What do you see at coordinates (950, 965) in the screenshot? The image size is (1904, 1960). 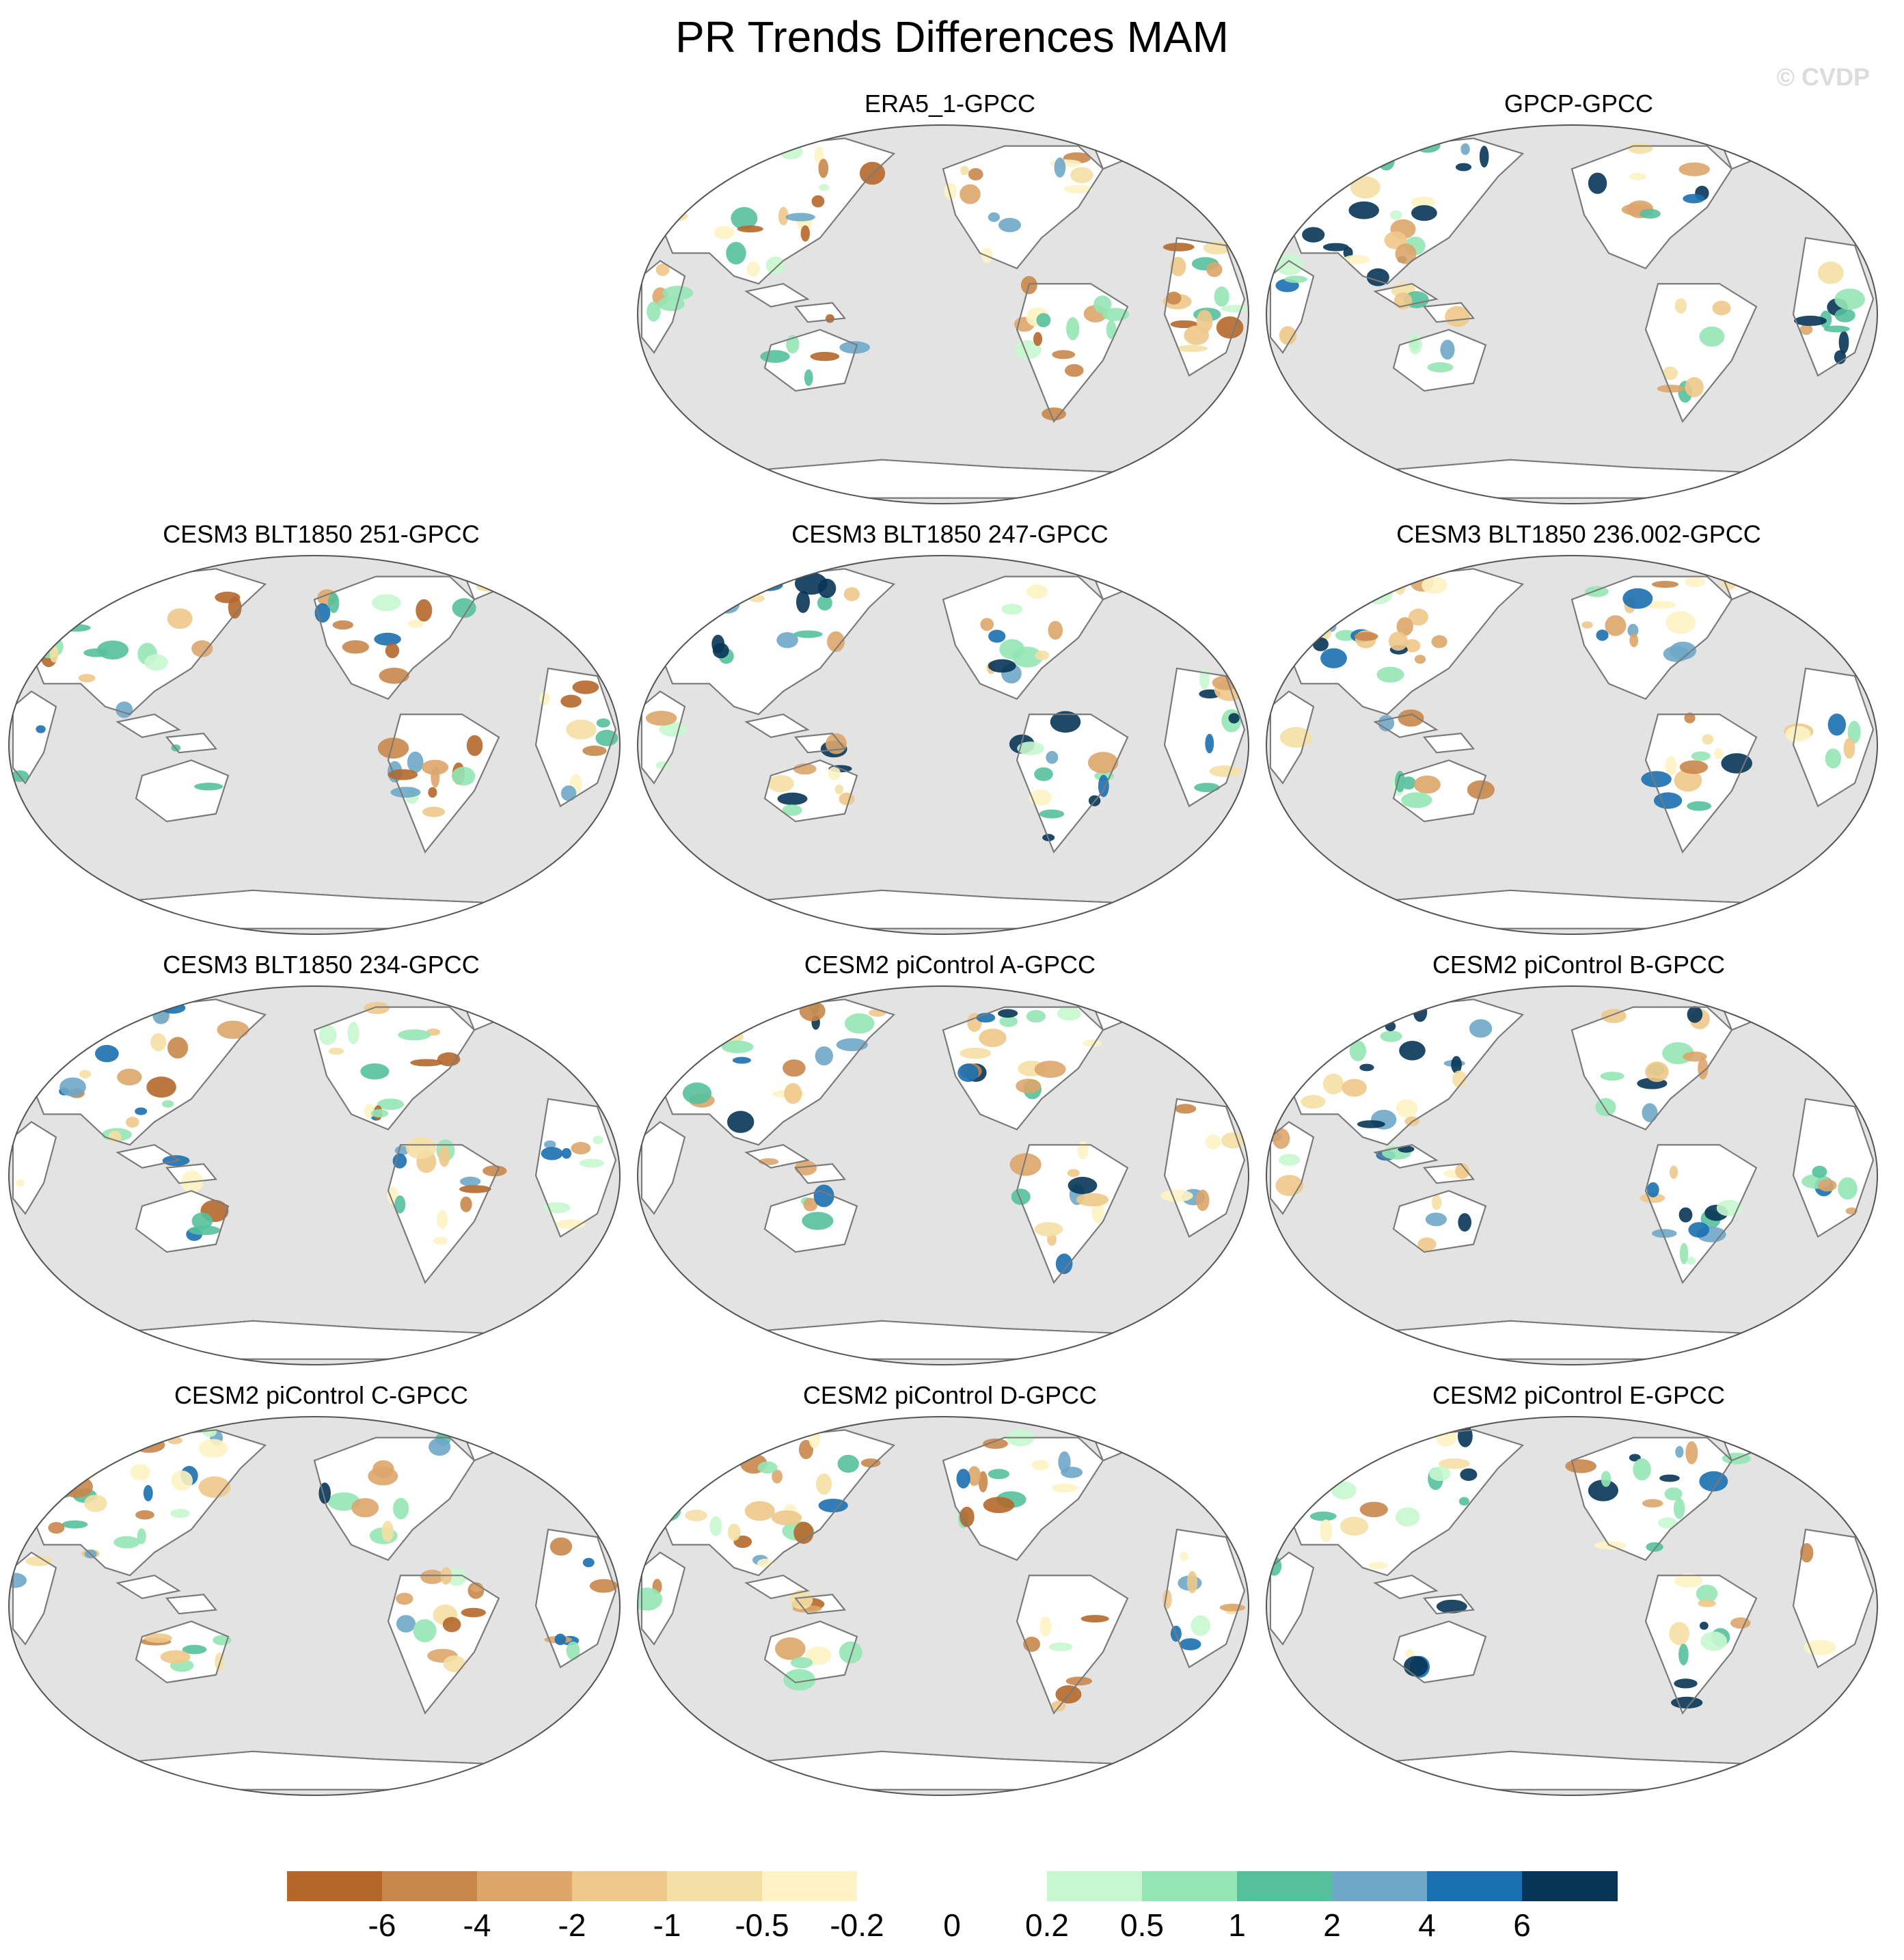 I see `panel-title: CESM2 piControl A-GPCC` at bounding box center [950, 965].